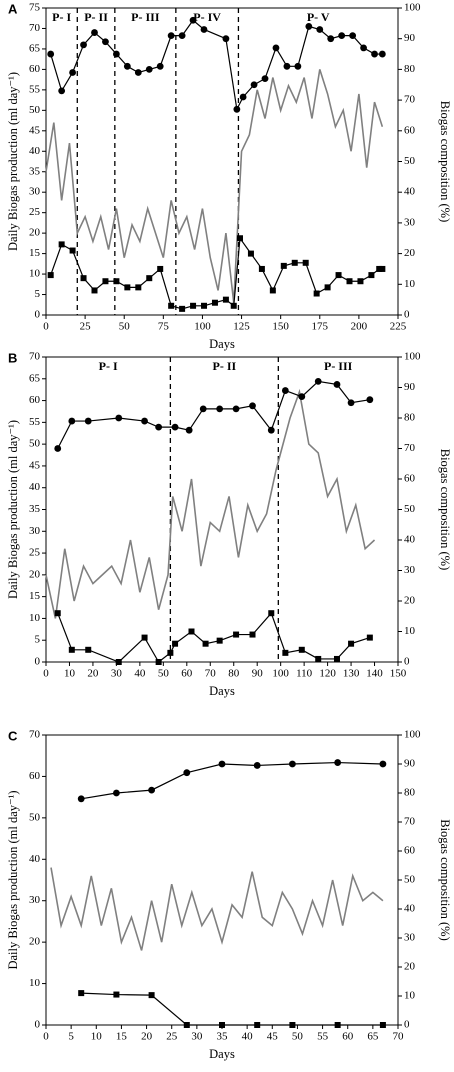 Image resolution: width=454 pixels, height=1072 pixels. Describe the element at coordinates (327, 674) in the screenshot. I see `x-tick-label: 120` at that location.